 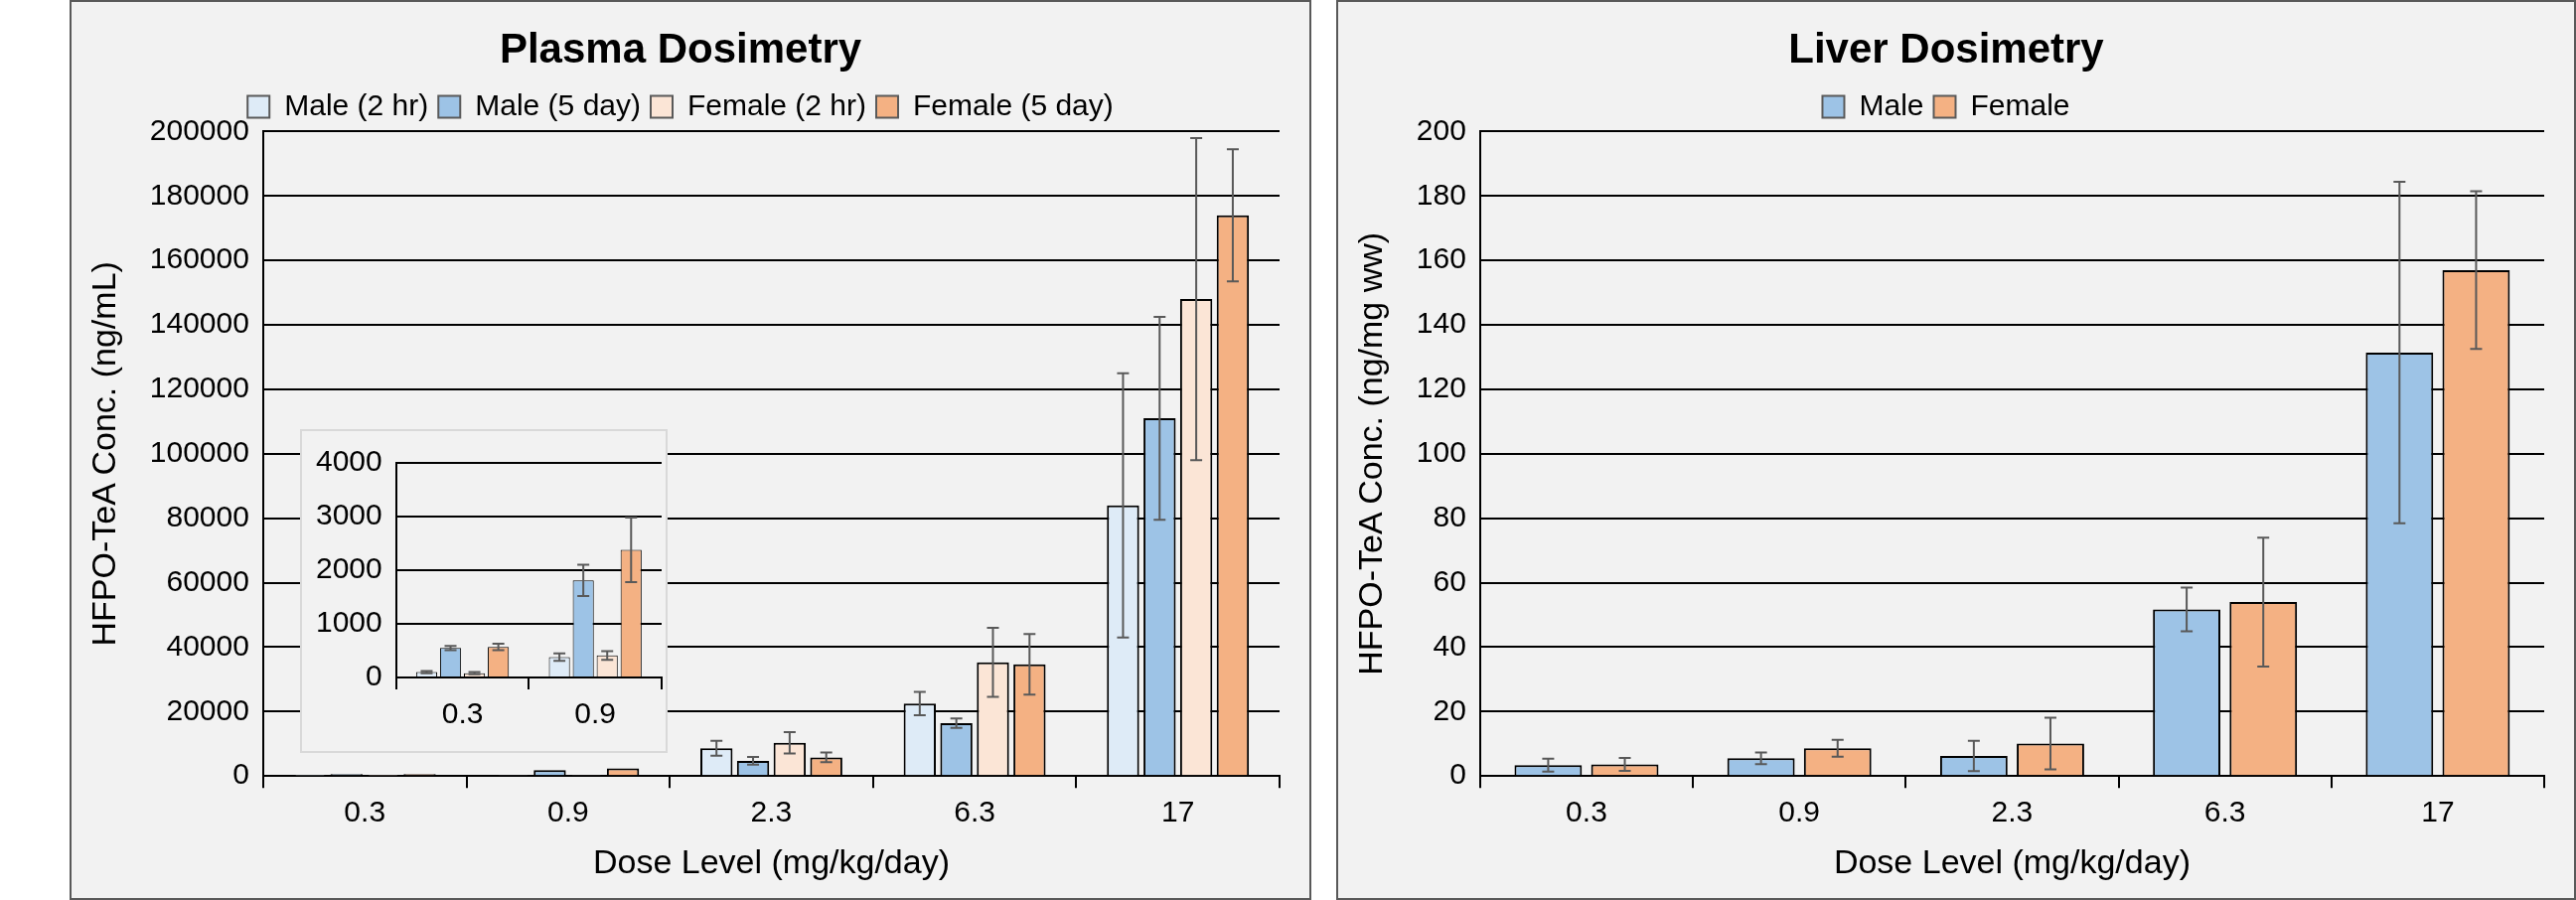 What do you see at coordinates (207, 709) in the screenshot?
I see `y-tick-label: 20000` at bounding box center [207, 709].